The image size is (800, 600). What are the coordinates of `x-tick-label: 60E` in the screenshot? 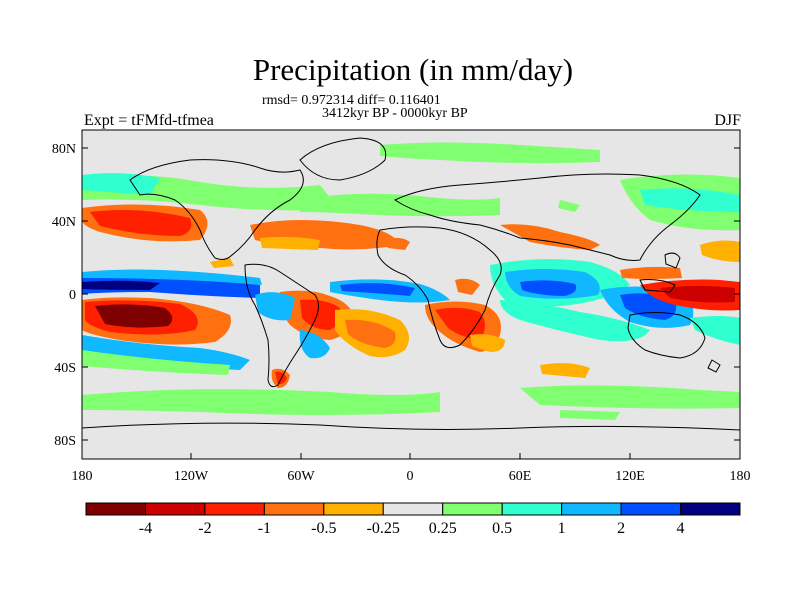 It's located at (520, 476).